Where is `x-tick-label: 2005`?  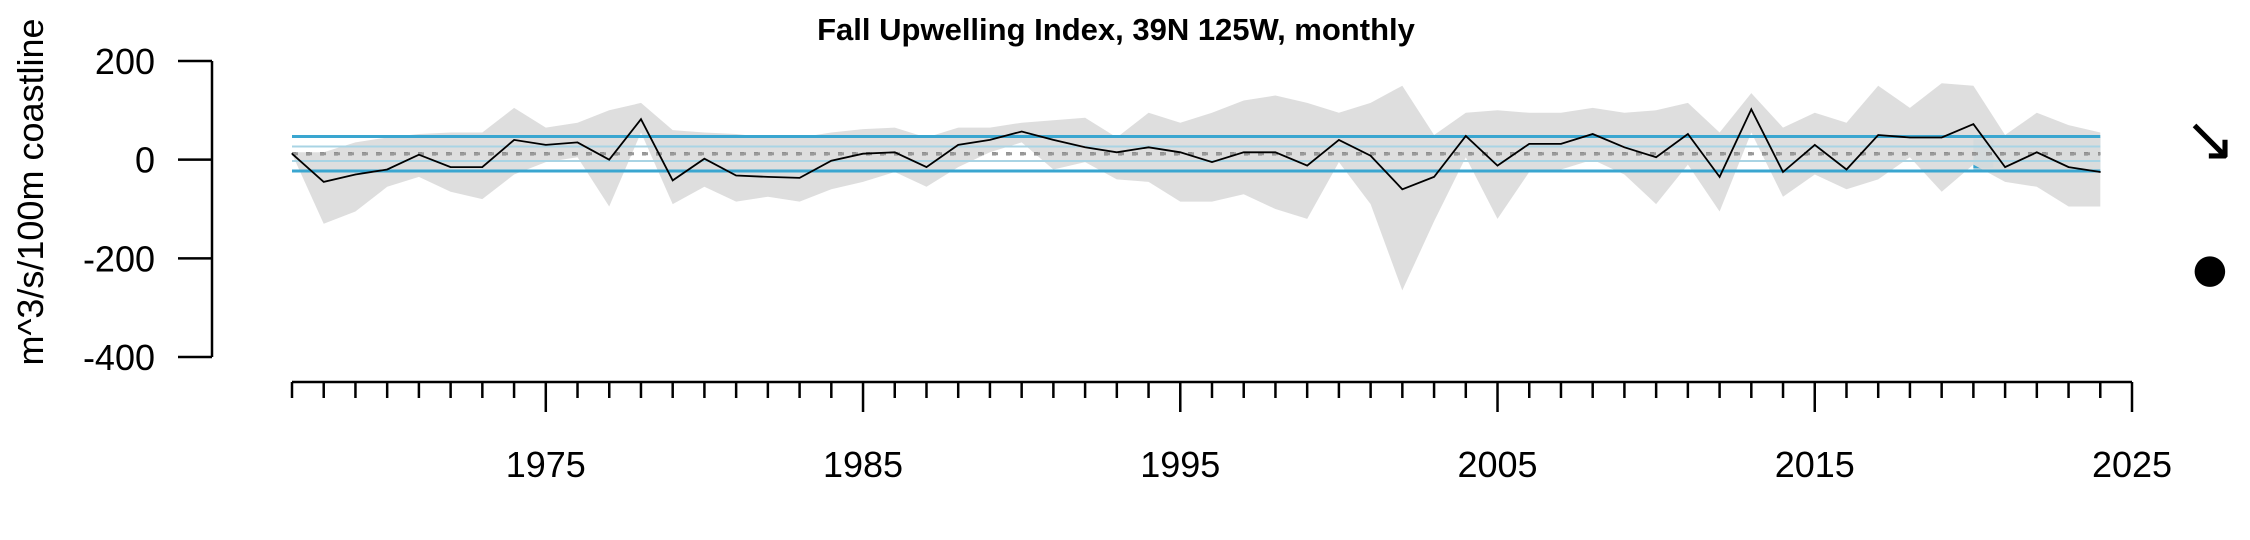
x-tick-label: 2005 is located at coordinates (1497, 464).